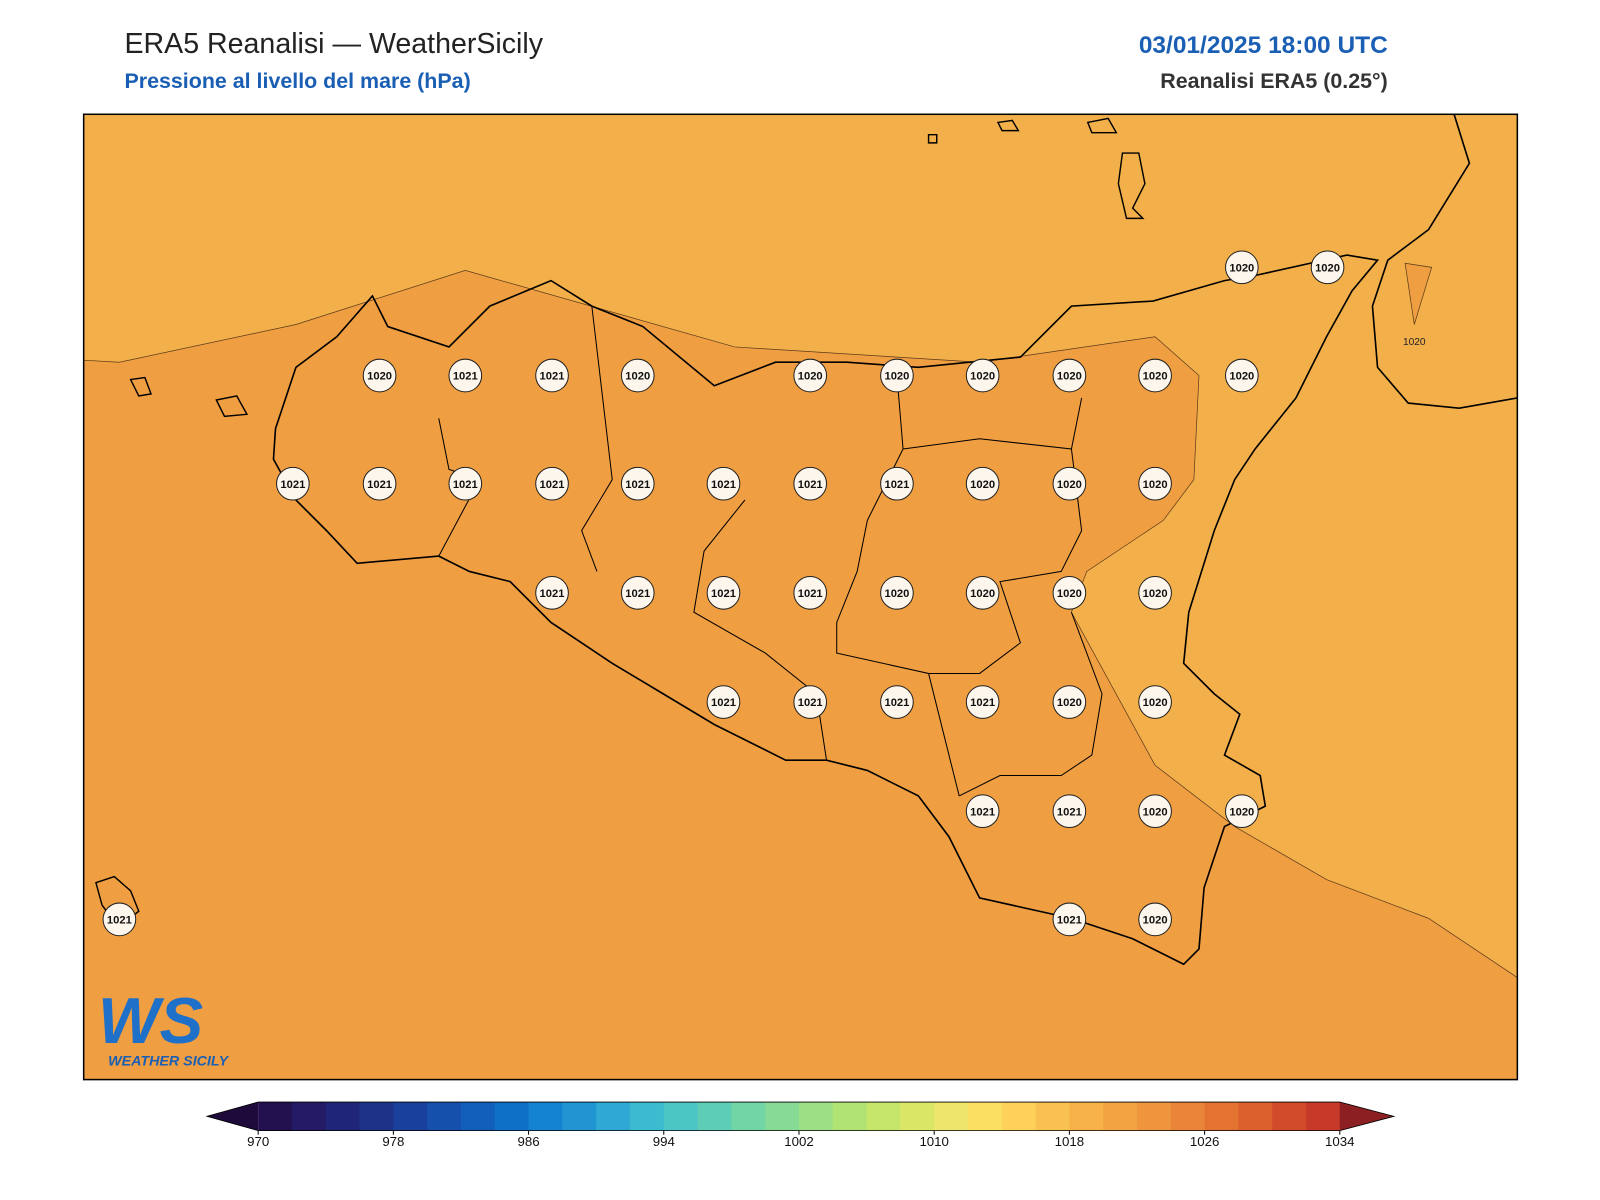  Describe the element at coordinates (933, 1141) in the screenshot. I see `colorbar-tick-label: 1010` at that location.